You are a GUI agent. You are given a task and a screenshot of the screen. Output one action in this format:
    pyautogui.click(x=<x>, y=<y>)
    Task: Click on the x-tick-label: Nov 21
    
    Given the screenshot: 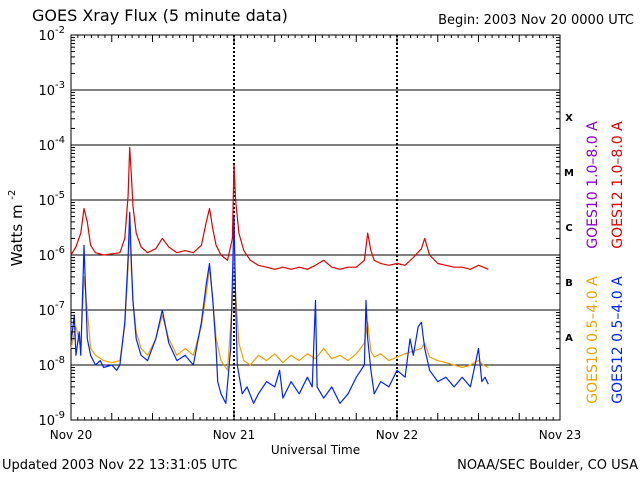 What is the action you would take?
    pyautogui.click(x=234, y=435)
    